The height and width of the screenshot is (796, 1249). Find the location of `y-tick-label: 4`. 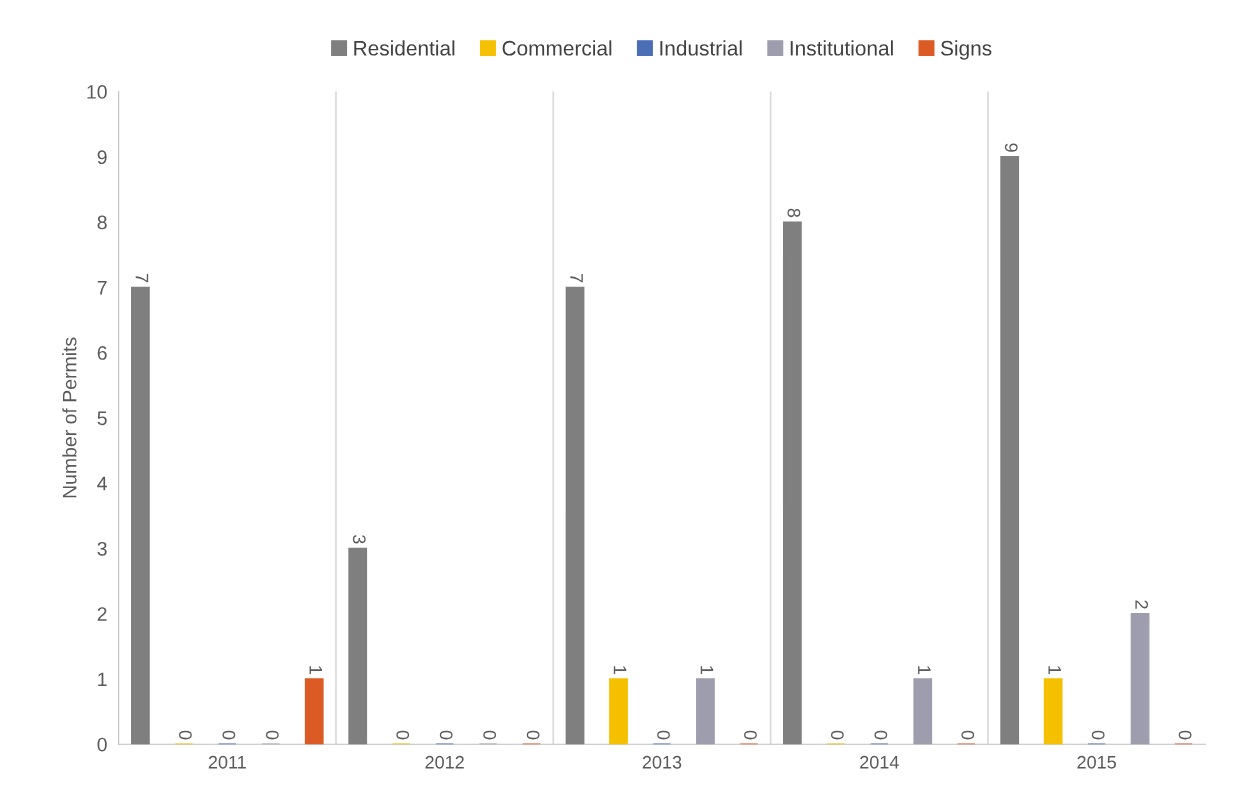

y-tick-label: 4 is located at coordinates (102, 483).